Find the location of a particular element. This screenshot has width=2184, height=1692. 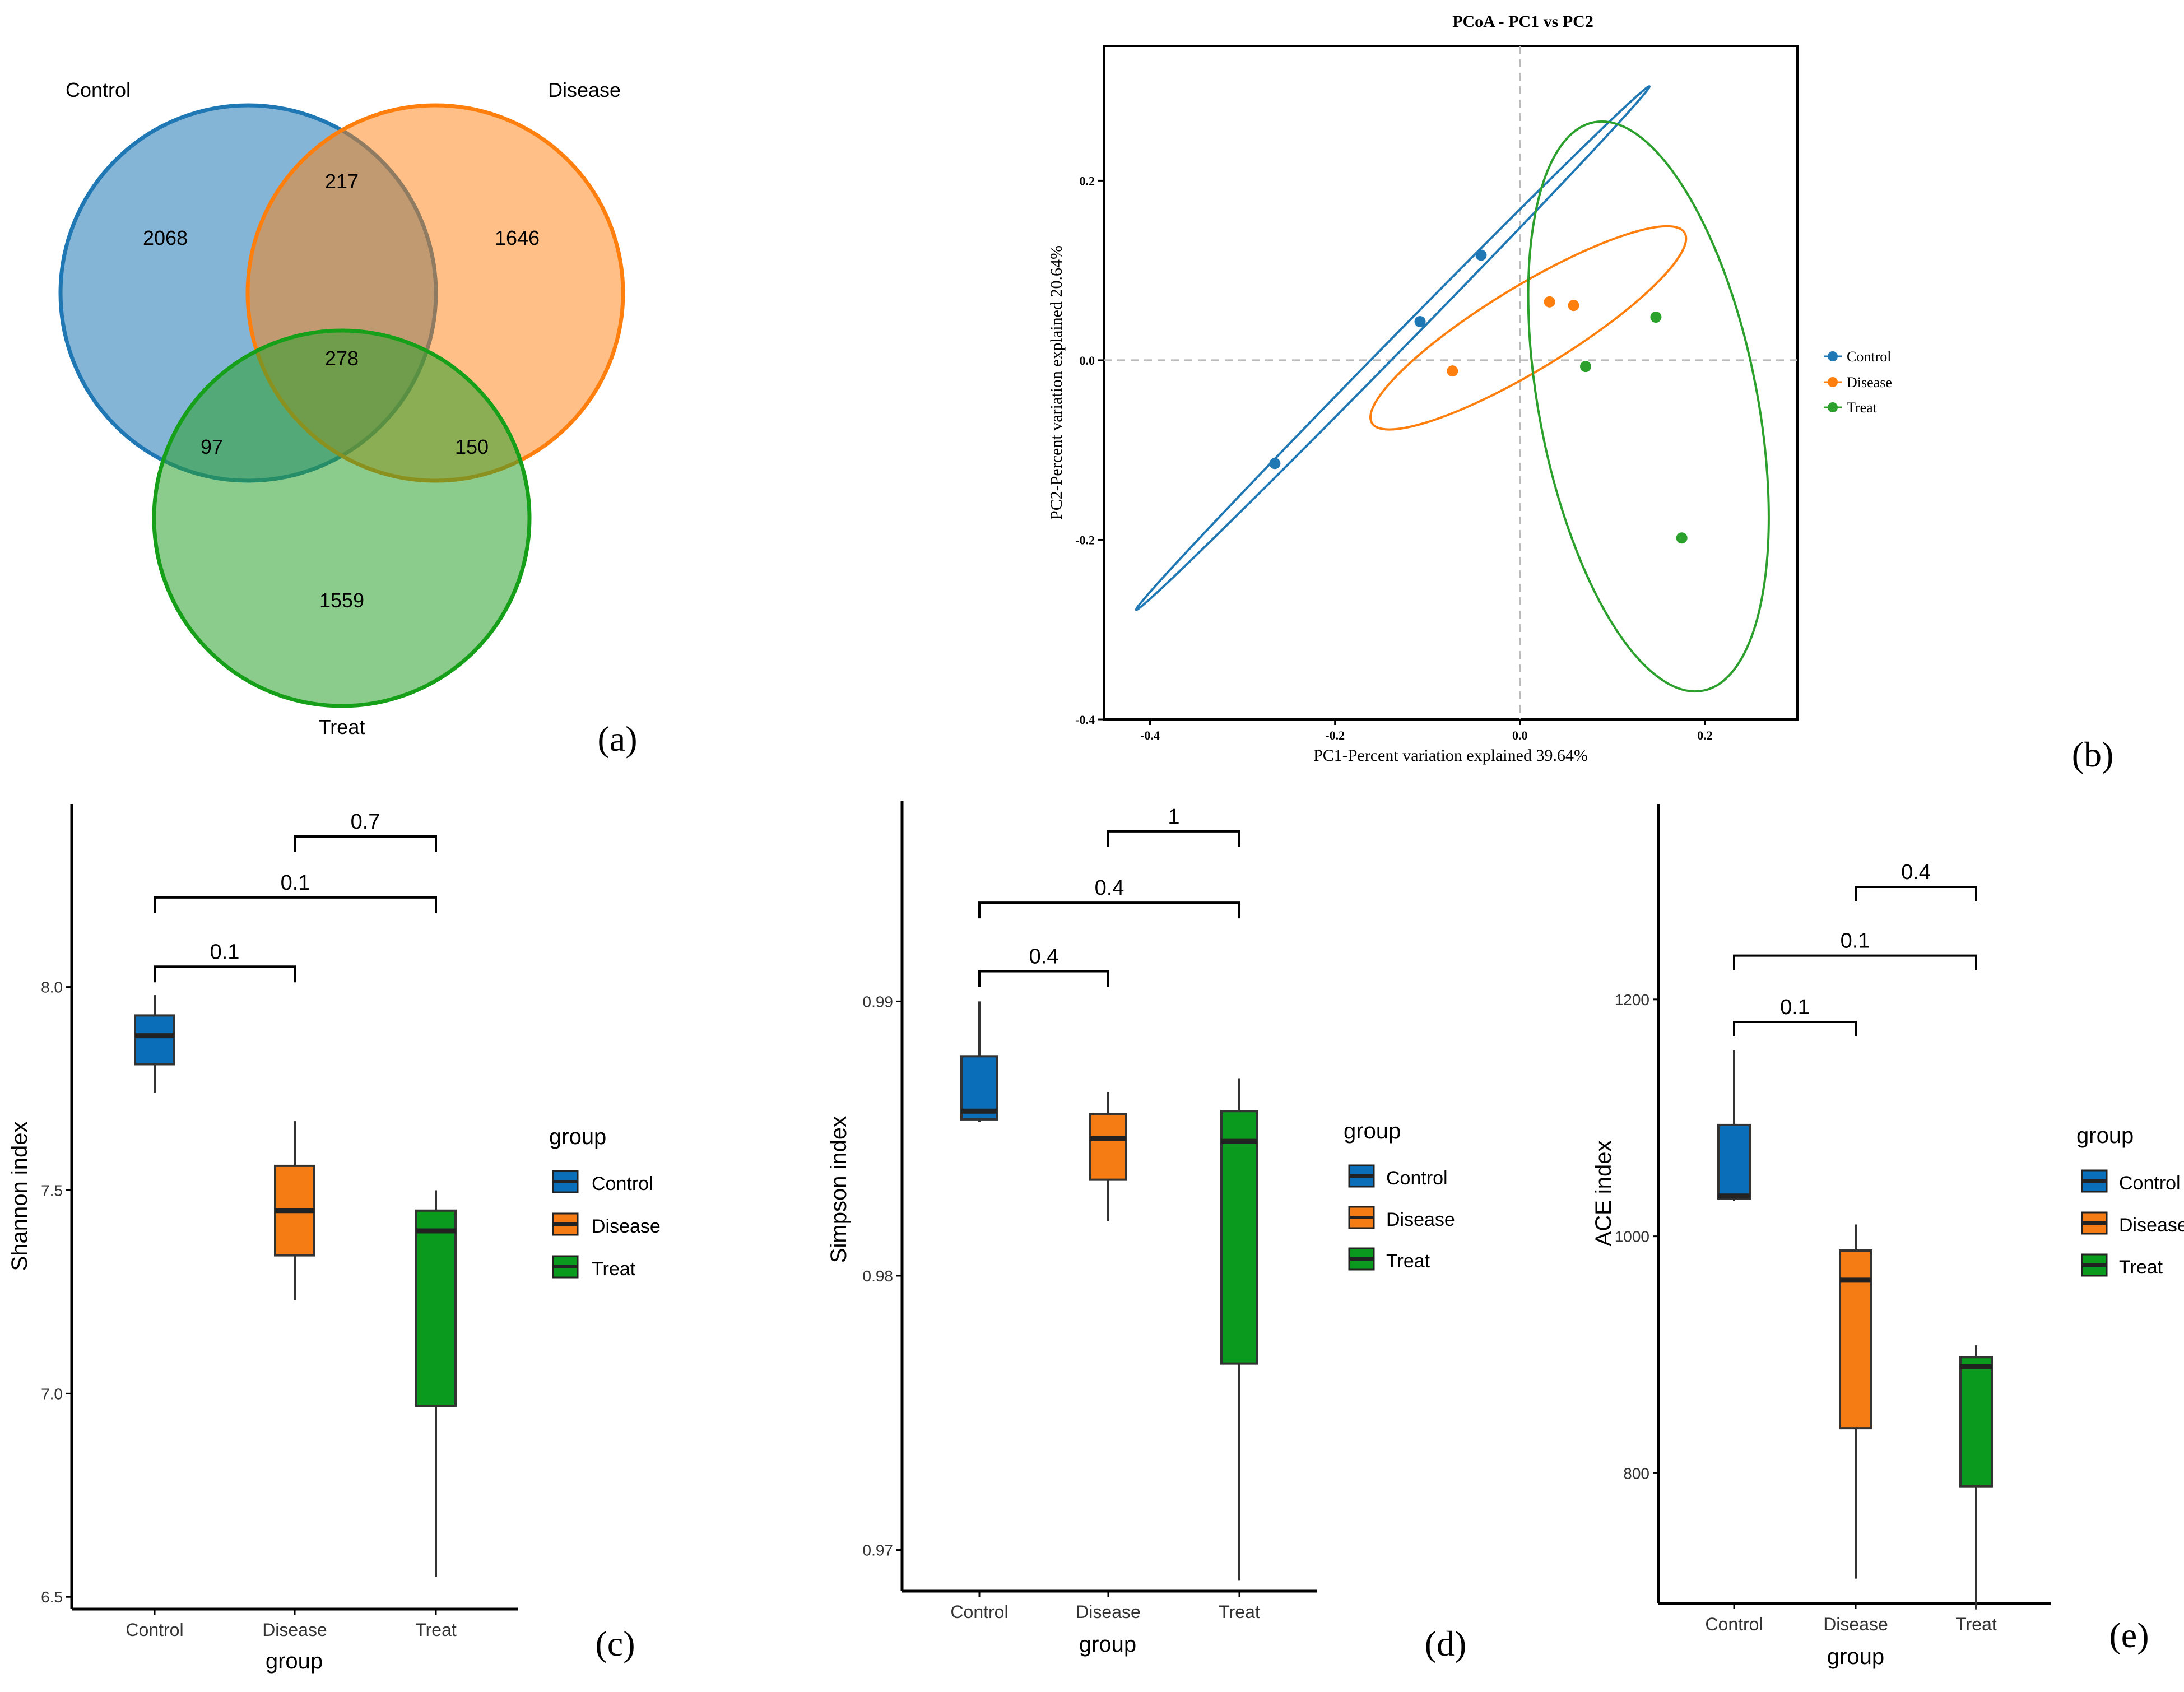

ace-legend-label-control: Control is located at coordinates (2150, 1183).